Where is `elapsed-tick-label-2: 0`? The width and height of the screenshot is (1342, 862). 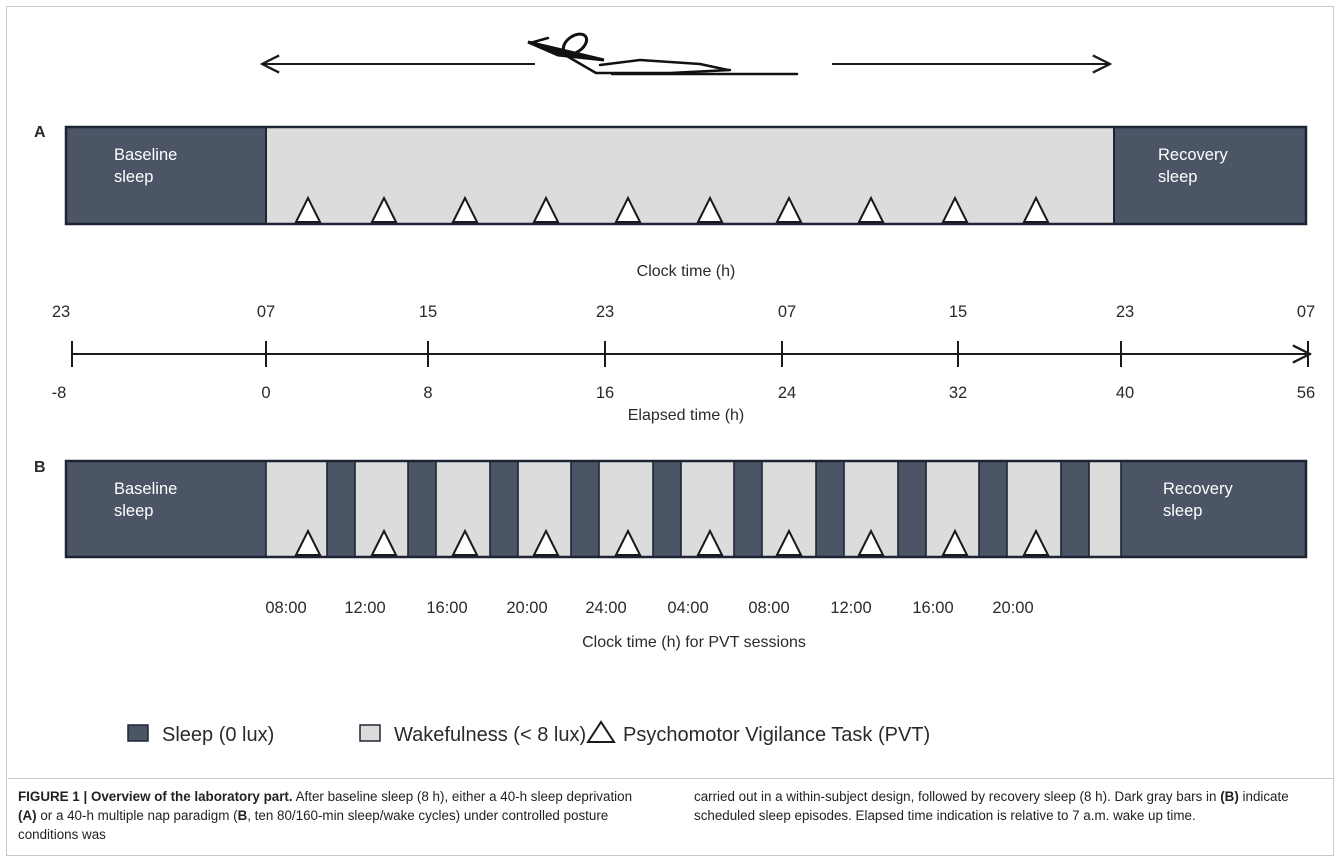
elapsed-tick-label-2: 0 is located at coordinates (265, 393).